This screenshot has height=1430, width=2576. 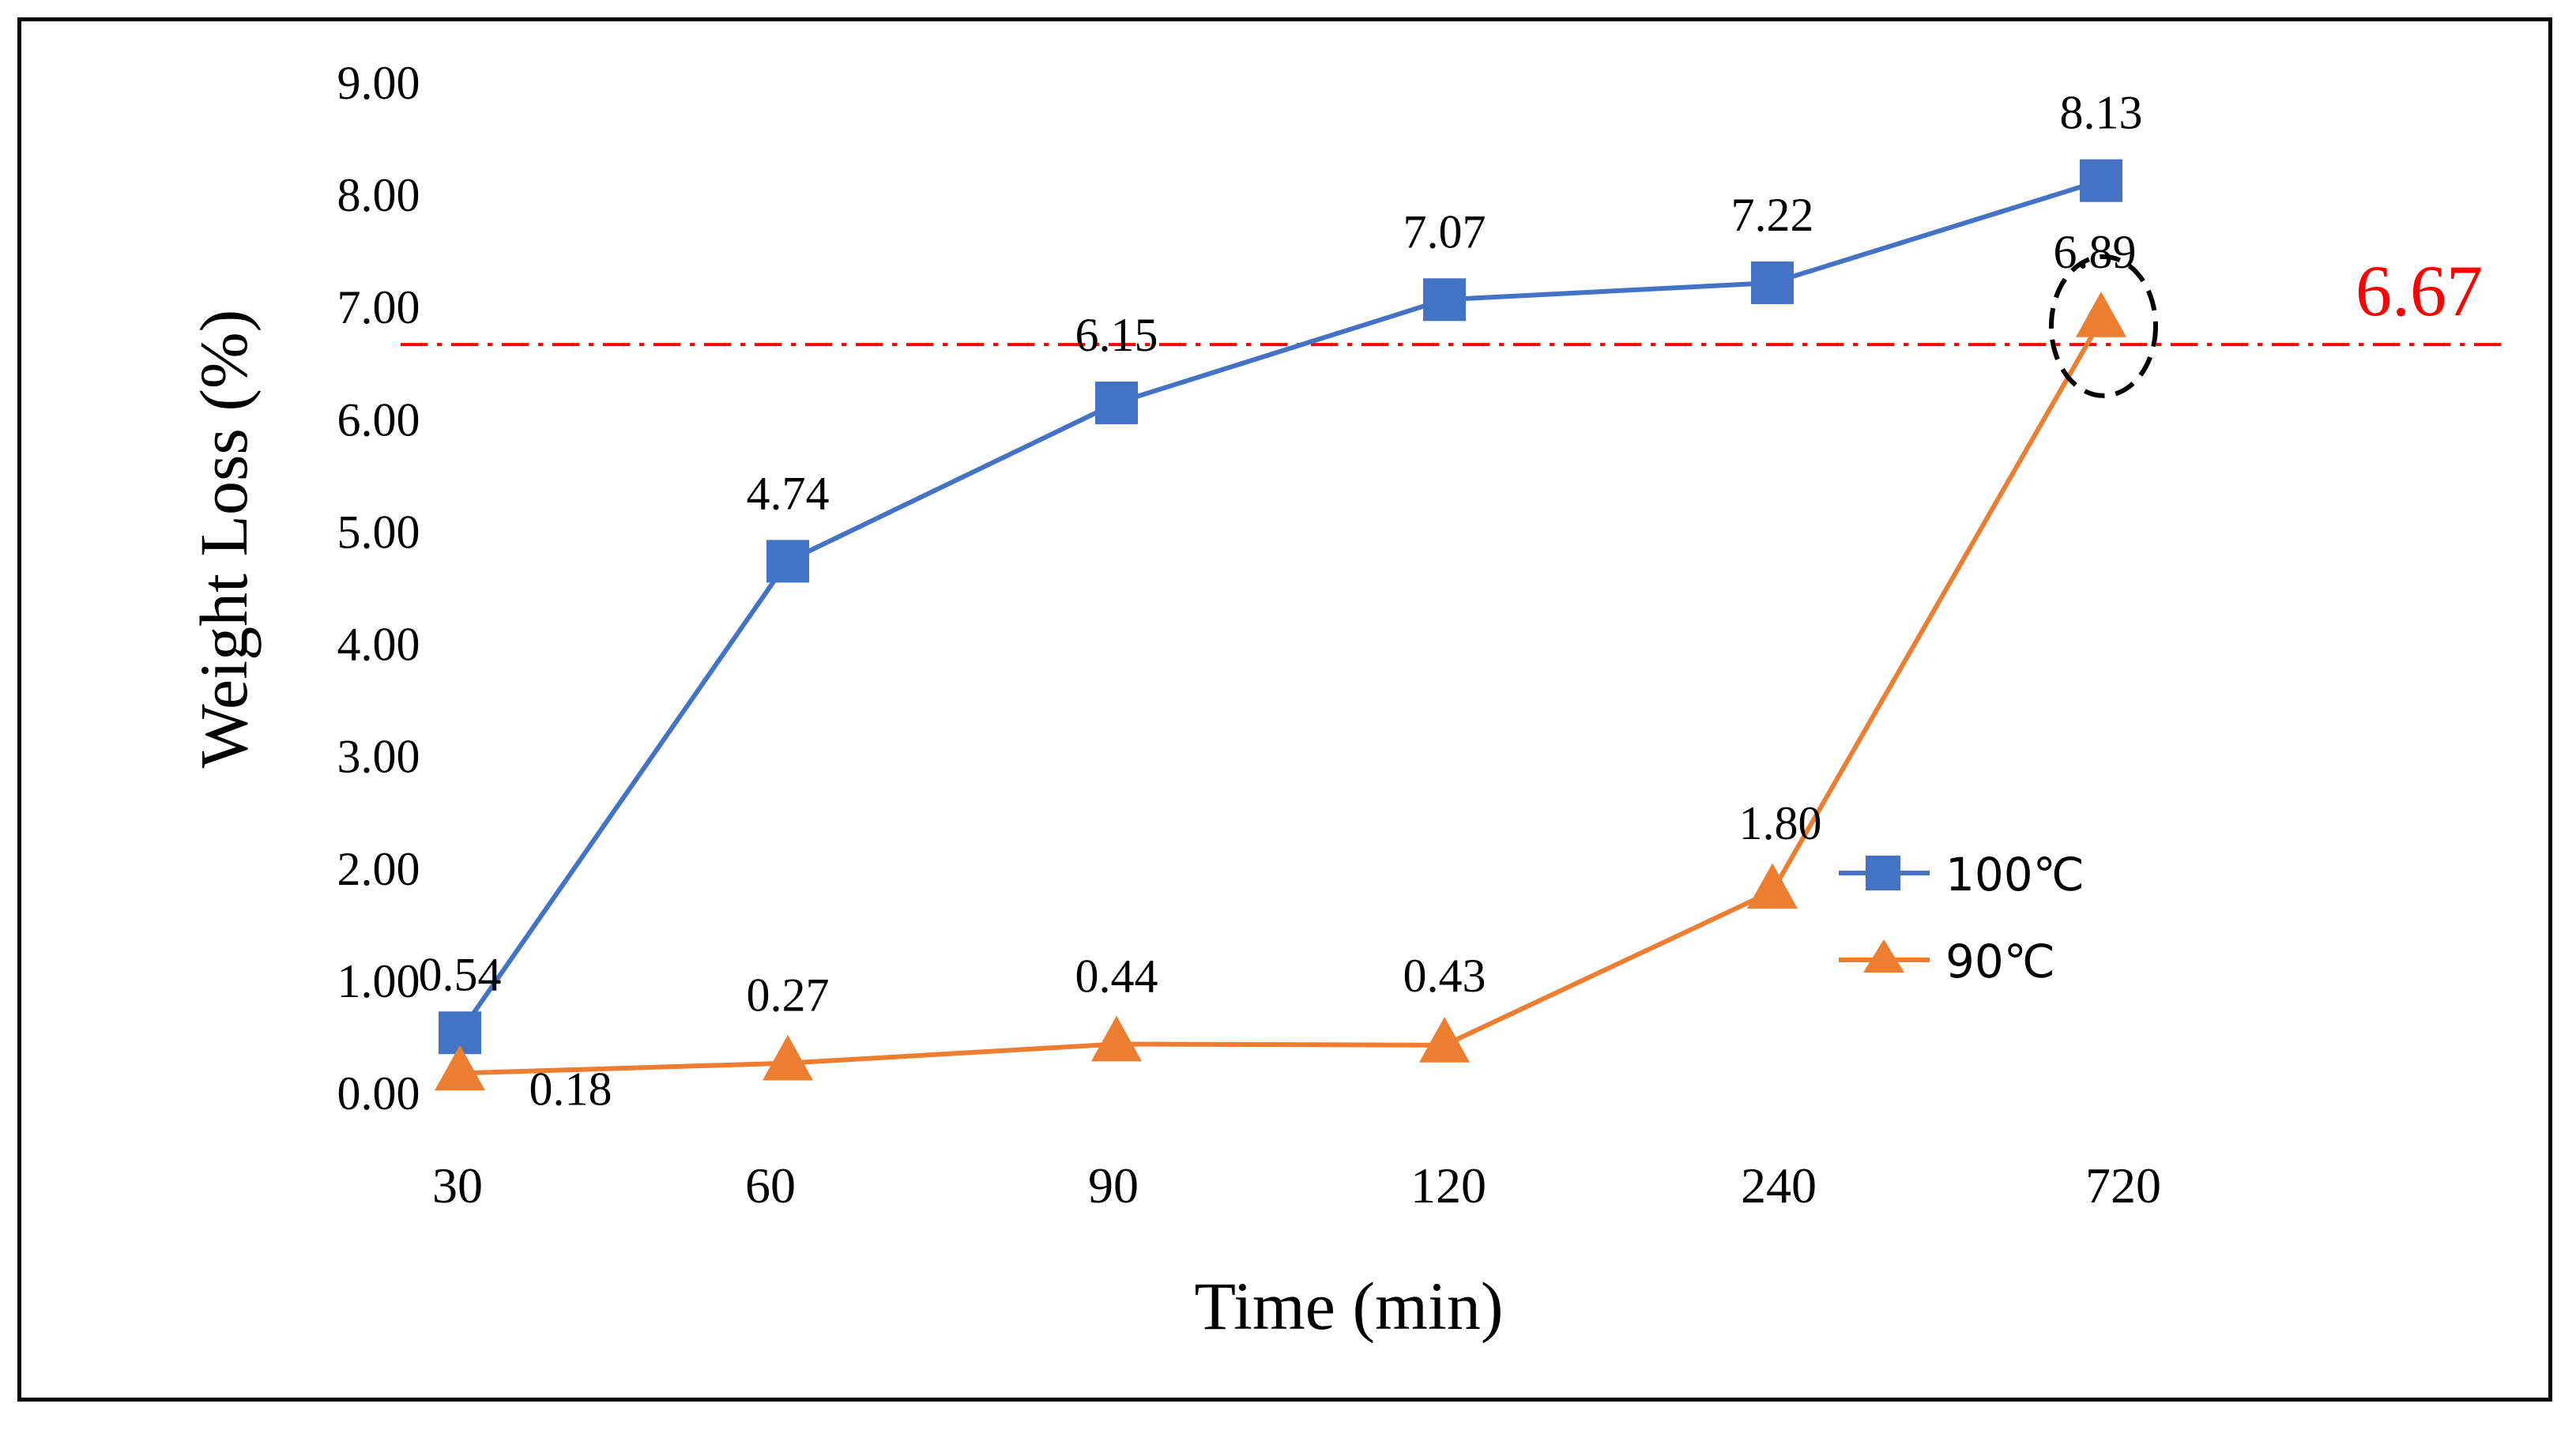 What do you see at coordinates (378, 1093) in the screenshot?
I see `y-tick-label-0: 0.00` at bounding box center [378, 1093].